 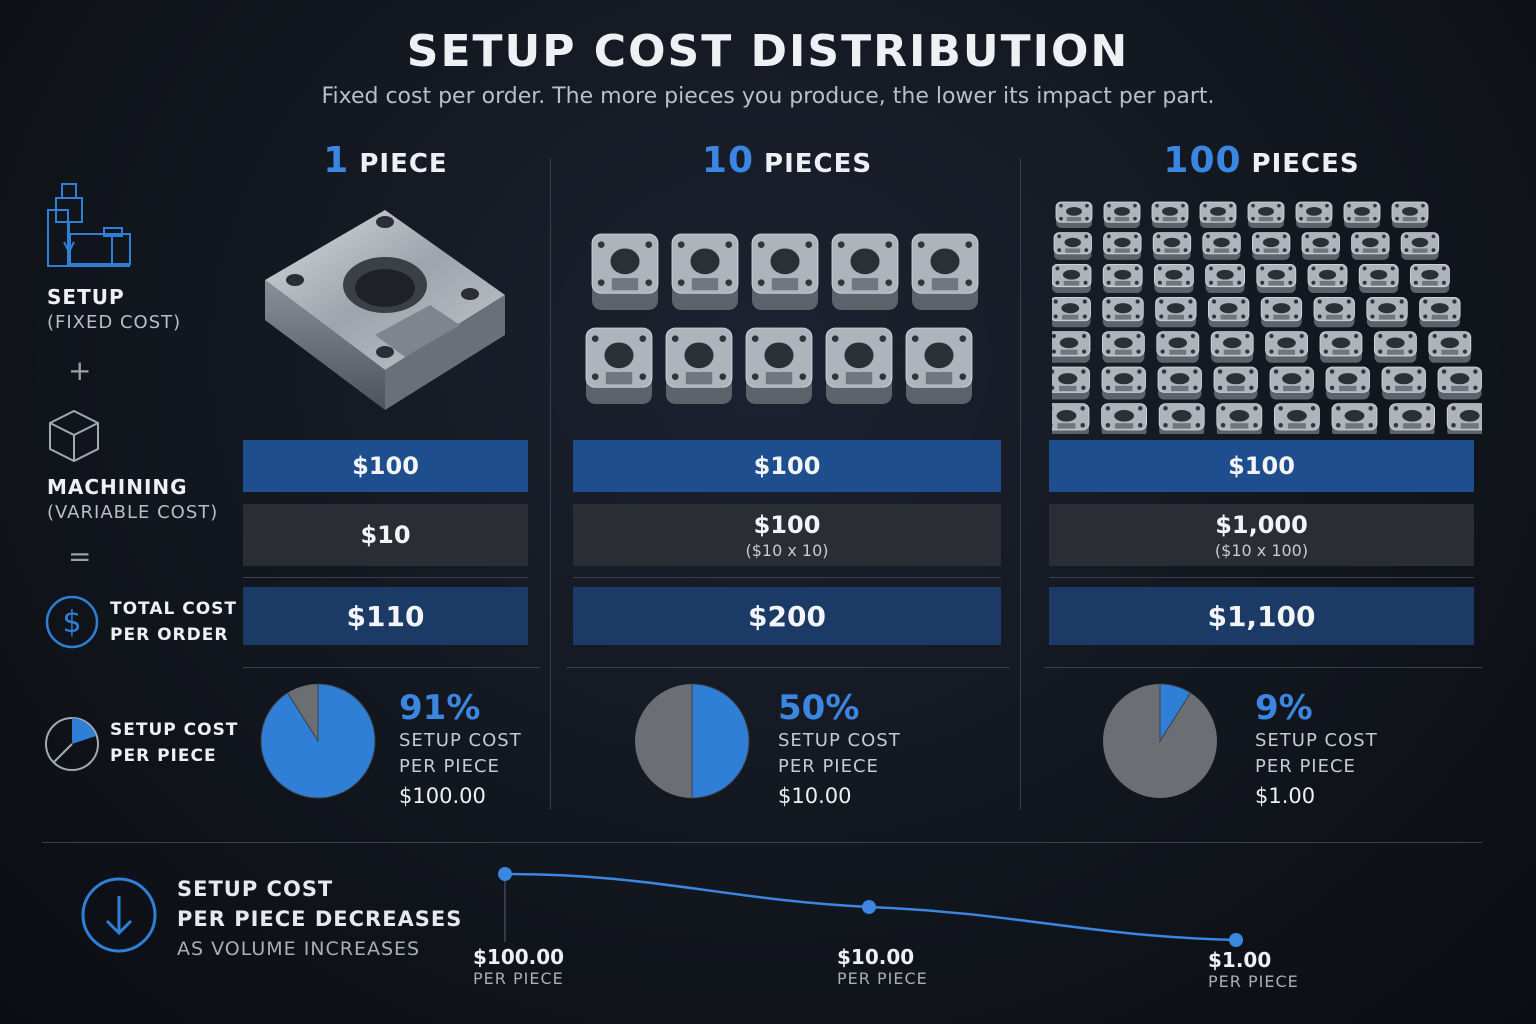 I want to click on legend-total-line1: TOTAL COST, so click(x=173, y=609).